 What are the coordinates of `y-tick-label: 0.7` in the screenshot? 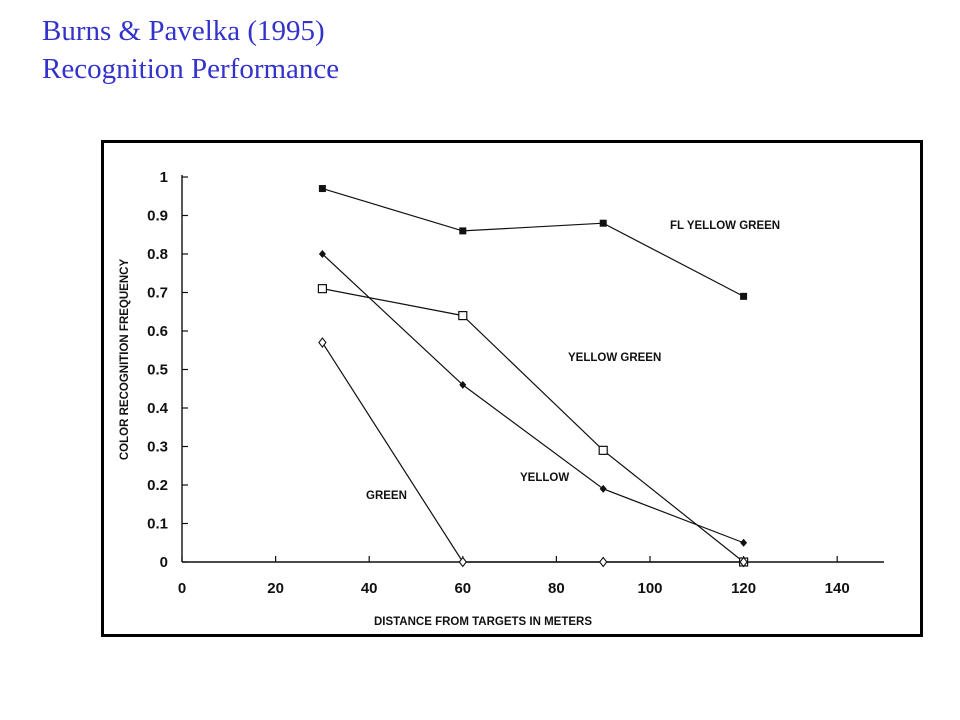 It's located at (157, 293).